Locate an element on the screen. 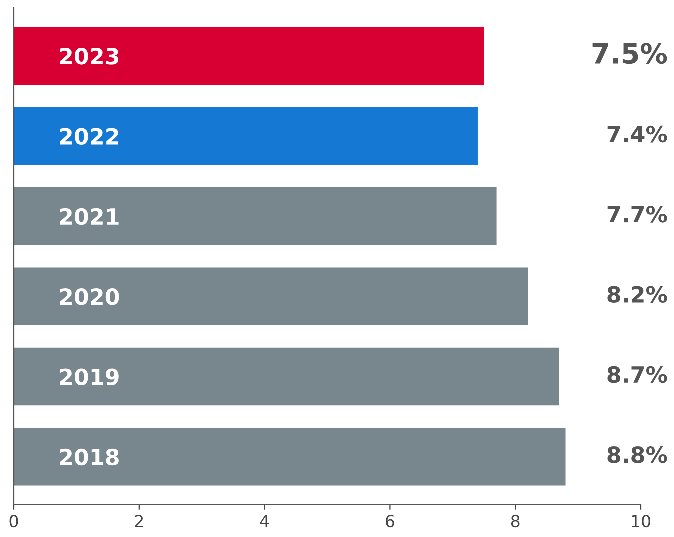  y-tick-label: 2019 is located at coordinates (89, 377).